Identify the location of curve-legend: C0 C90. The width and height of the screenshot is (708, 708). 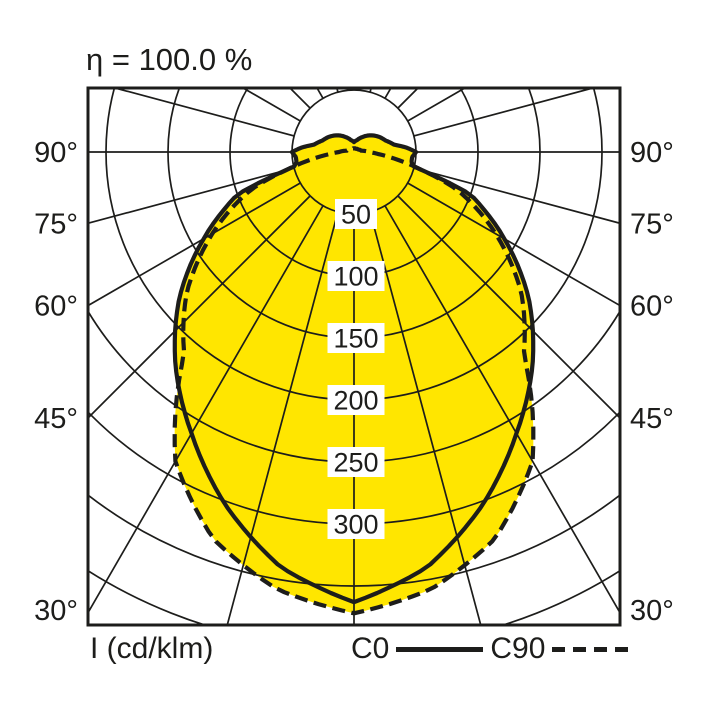
(490, 649).